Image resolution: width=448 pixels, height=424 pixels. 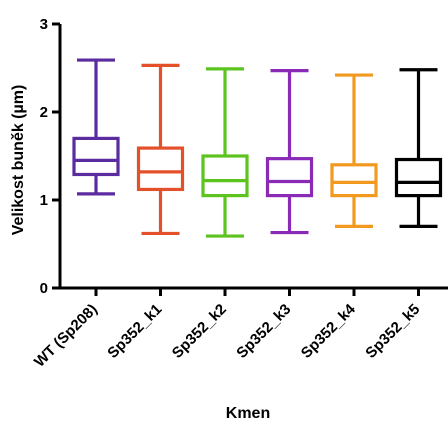 What do you see at coordinates (44, 288) in the screenshot?
I see `y-tick-label: 0` at bounding box center [44, 288].